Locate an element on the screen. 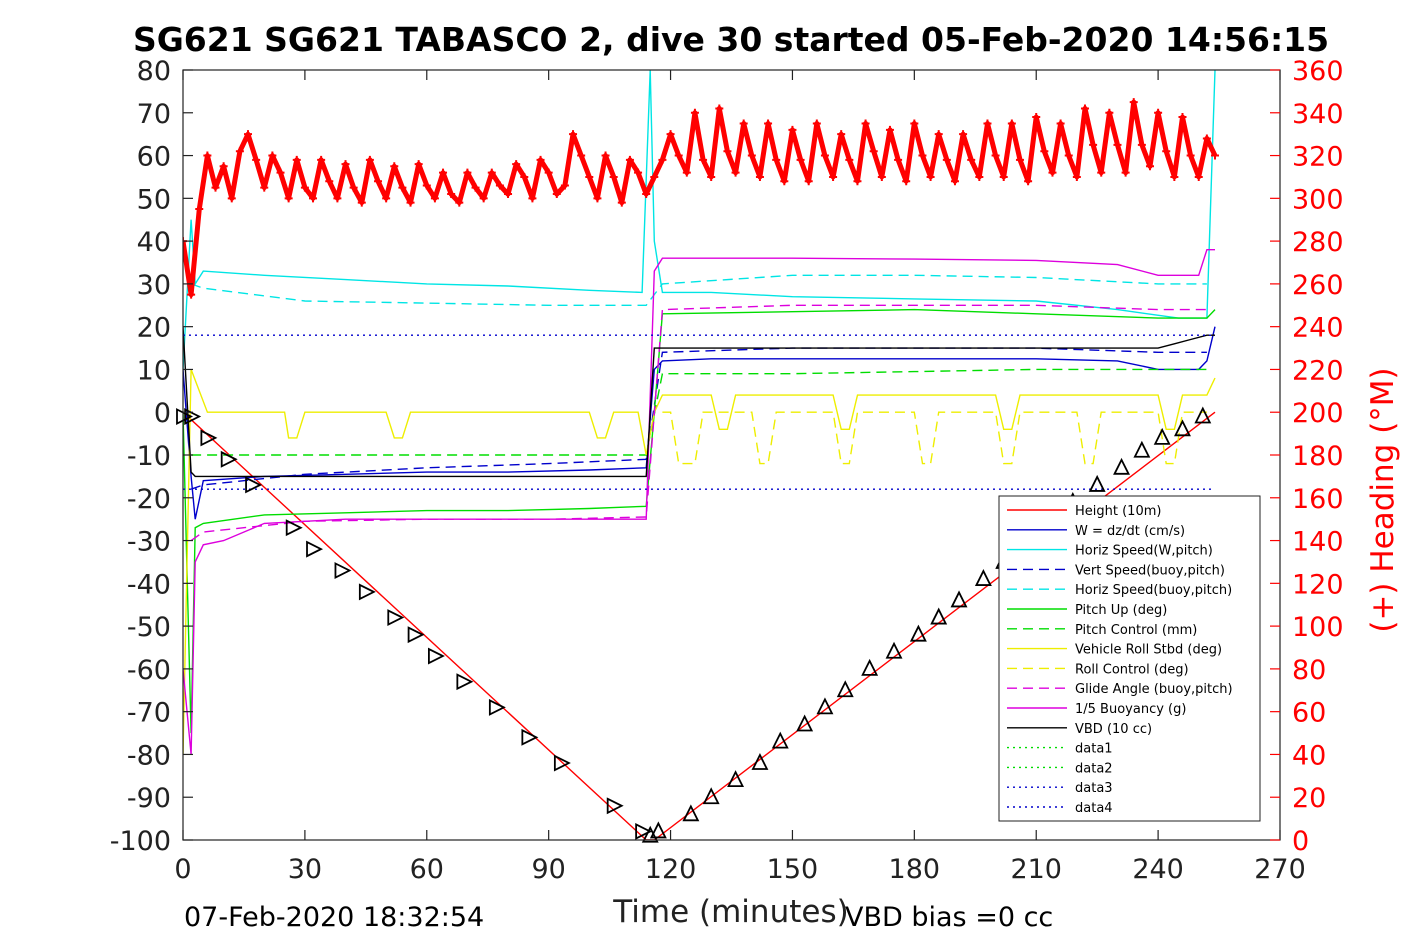  y-tick-label: -80 is located at coordinates (149, 755).